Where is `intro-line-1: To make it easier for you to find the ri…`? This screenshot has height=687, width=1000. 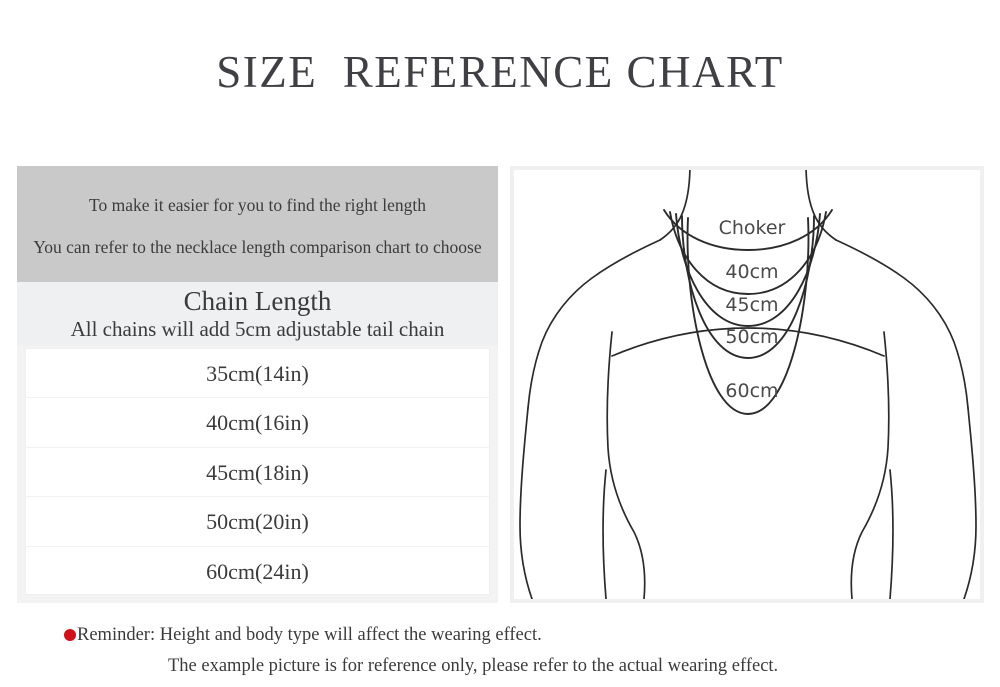 intro-line-1: To make it easier for you to find the ri… is located at coordinates (257, 205).